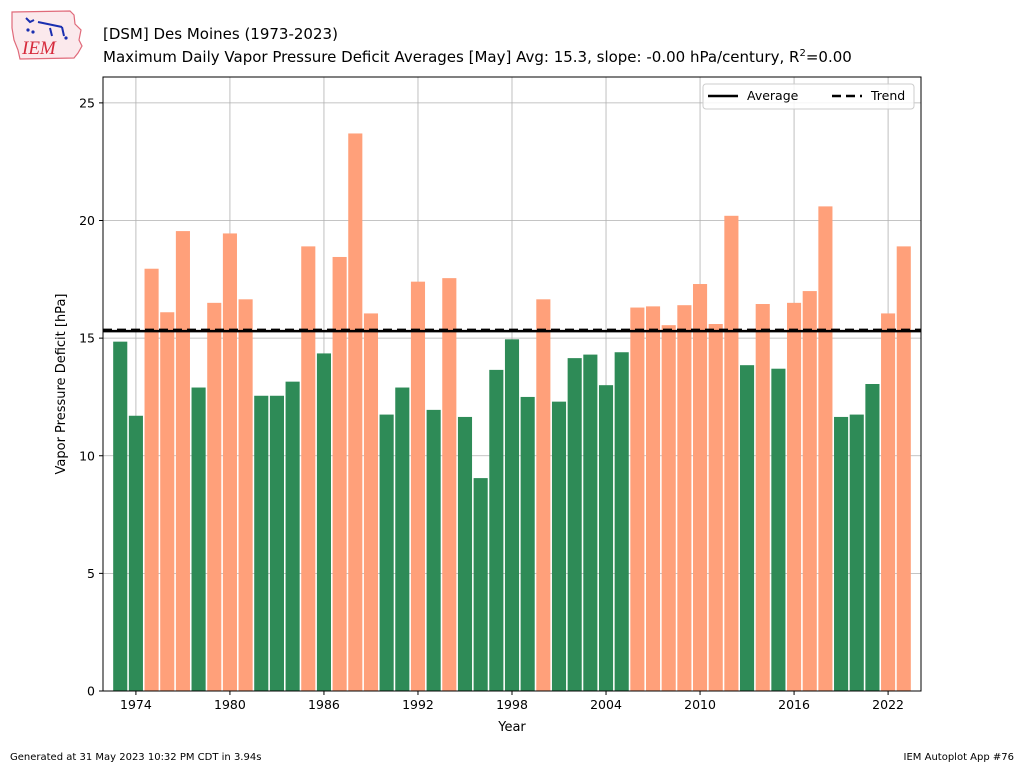  I want to click on bar-1989, so click(371, 502).